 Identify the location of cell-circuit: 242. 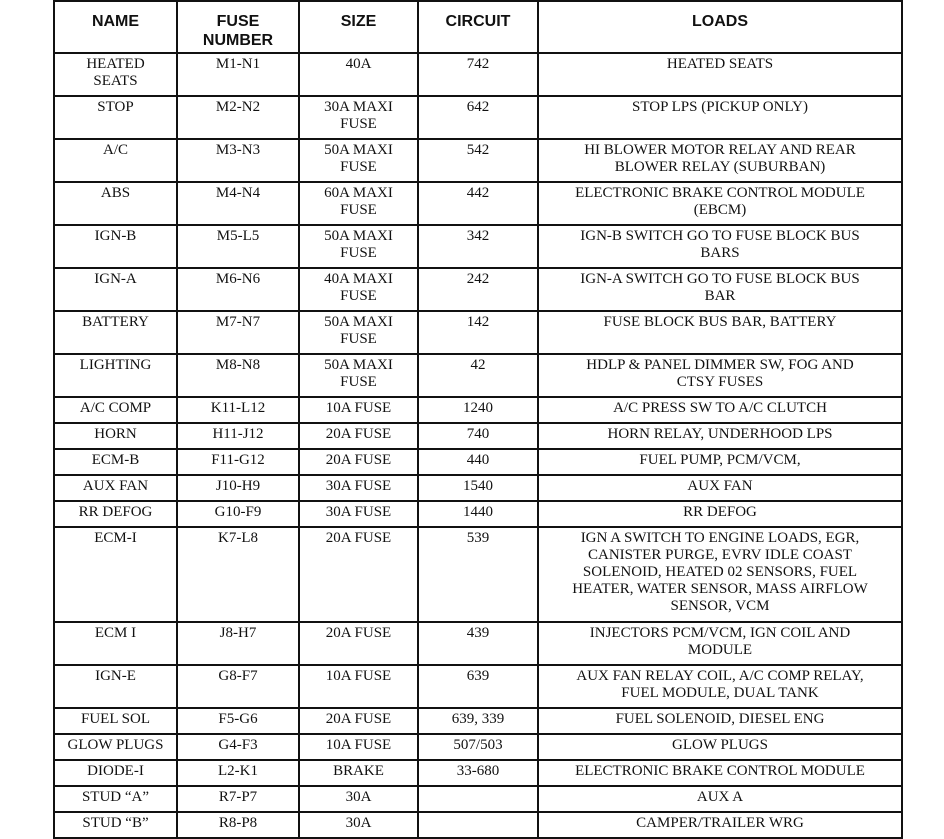
(478, 289).